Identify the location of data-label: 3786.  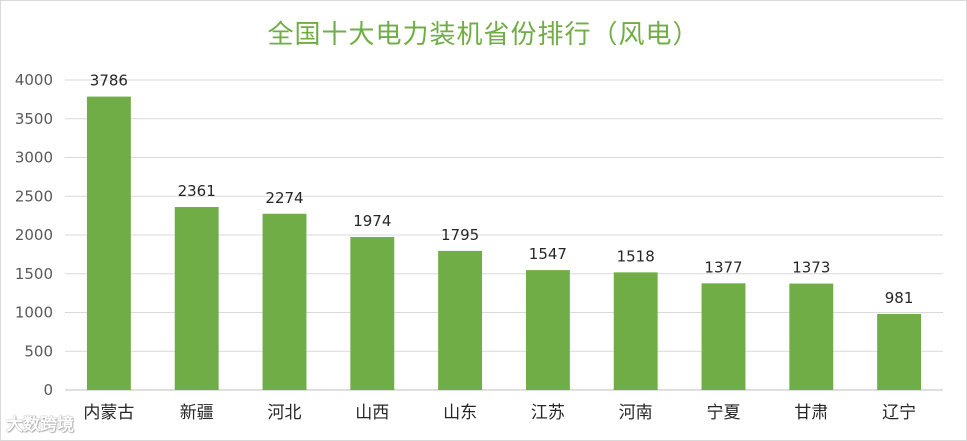
(109, 81).